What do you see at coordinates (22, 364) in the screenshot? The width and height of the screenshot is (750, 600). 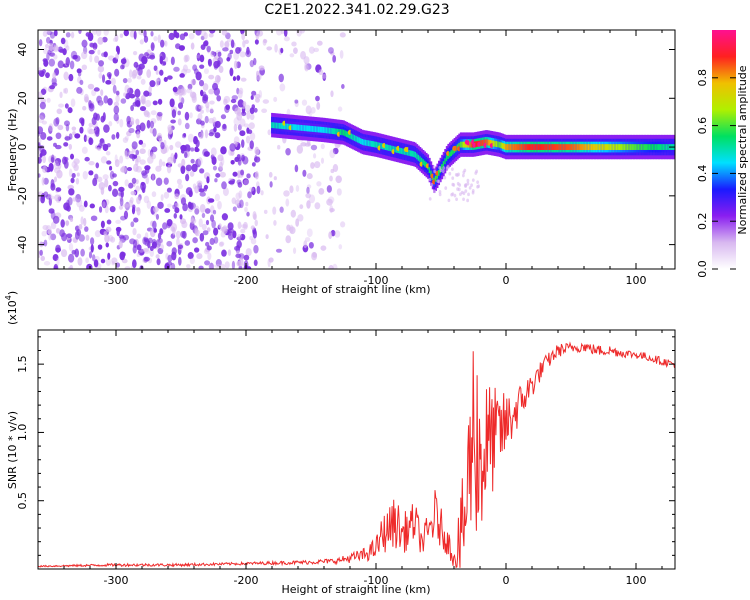 I see `snr-ytick-label: 1.5` at bounding box center [22, 364].